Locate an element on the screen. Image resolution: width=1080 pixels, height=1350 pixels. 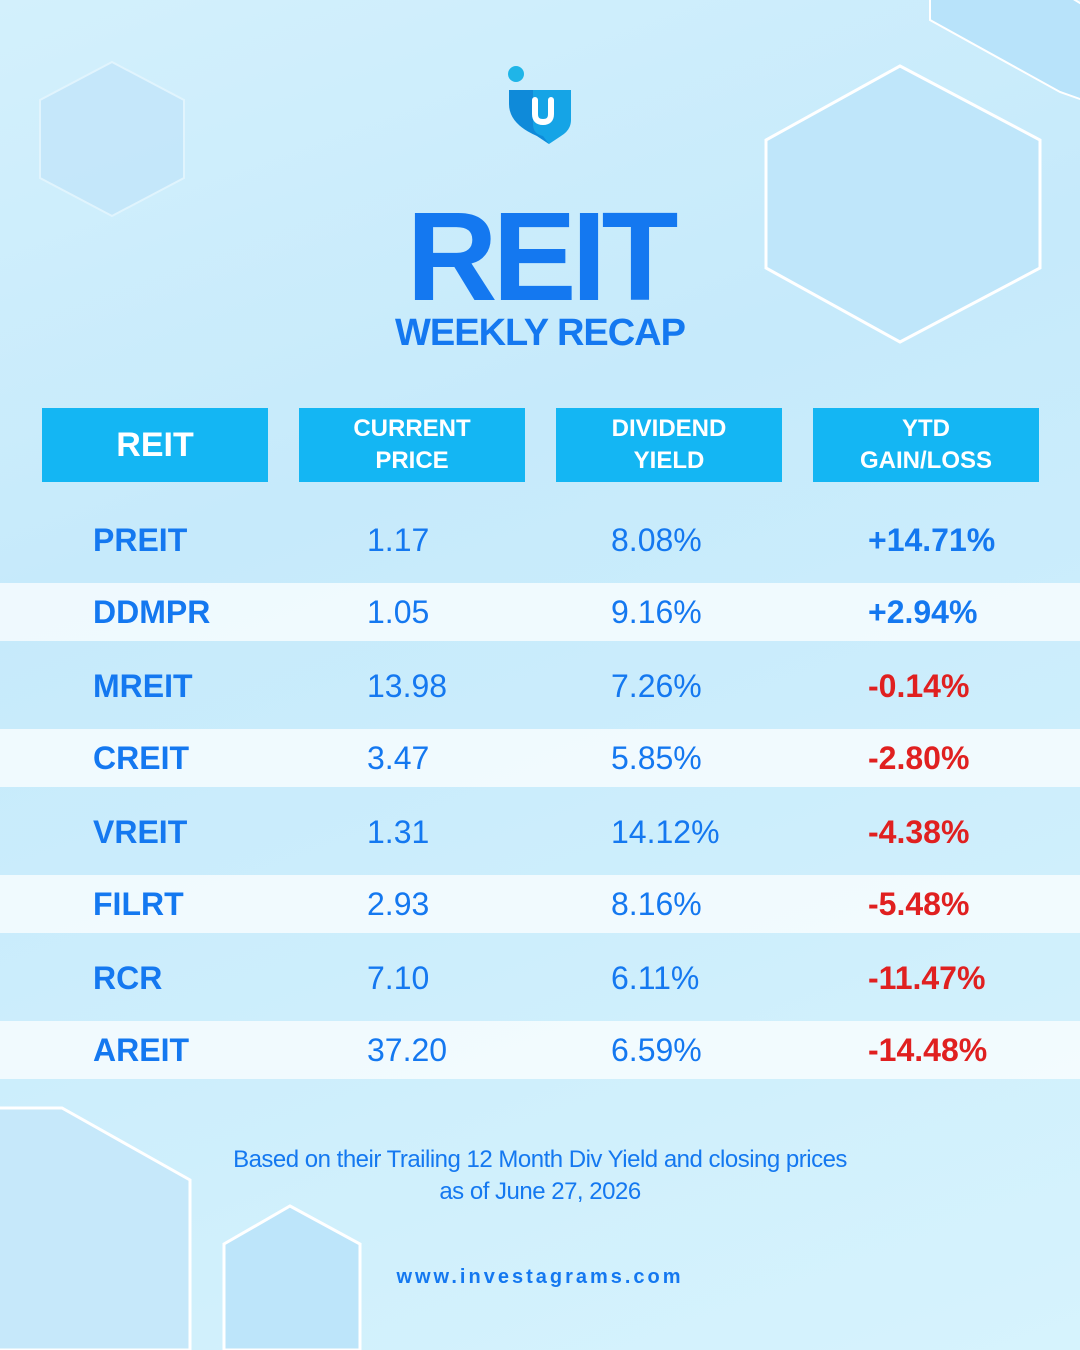
current-price: 1.17 is located at coordinates (398, 539).